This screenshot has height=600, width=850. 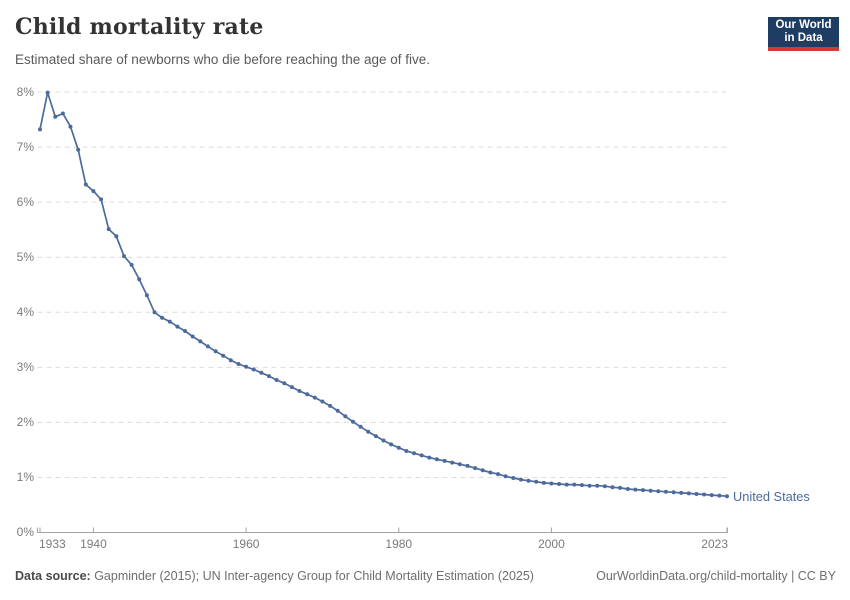 I want to click on series-label-united-states: United States, so click(x=771, y=496).